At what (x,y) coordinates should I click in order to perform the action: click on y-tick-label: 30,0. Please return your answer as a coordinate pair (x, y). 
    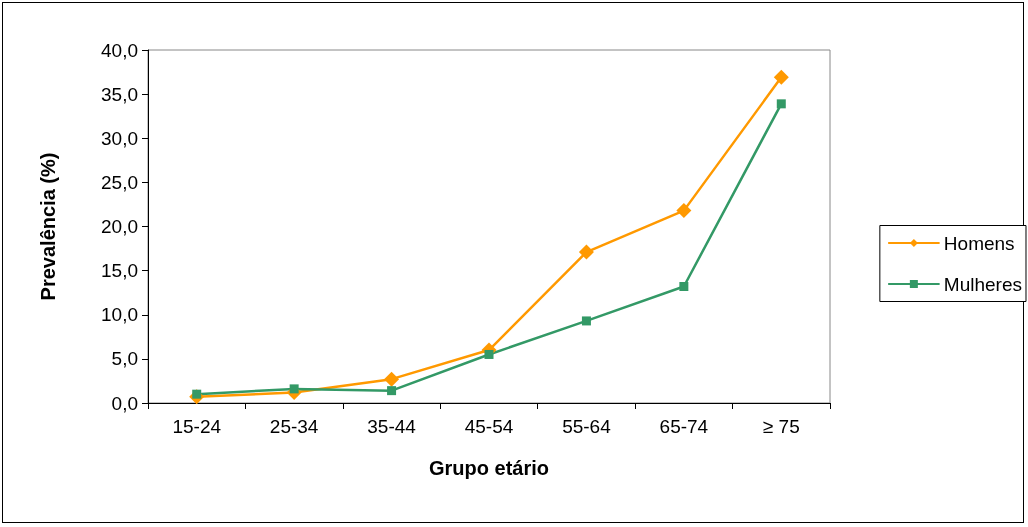
    Looking at the image, I should click on (119, 138).